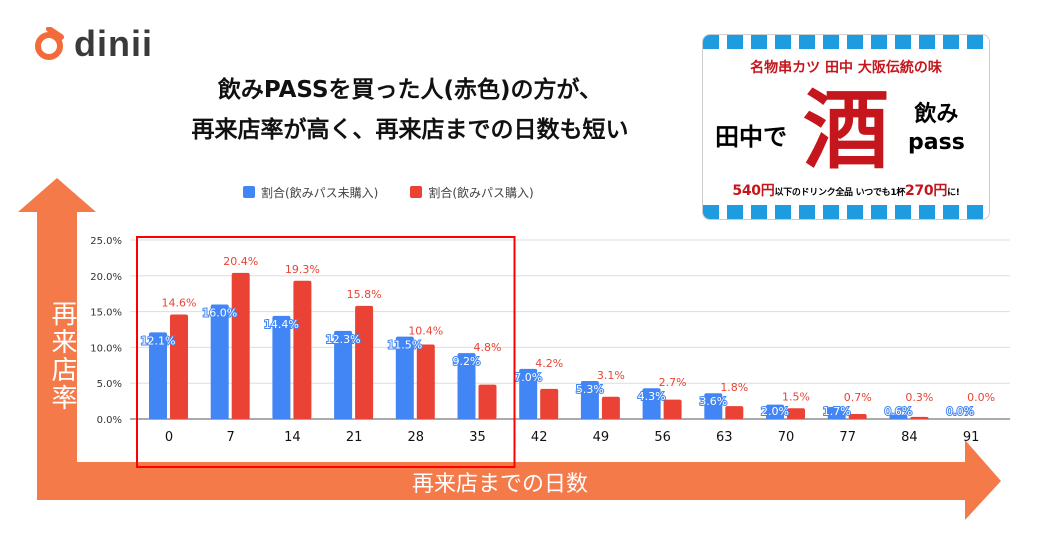  I want to click on x-tick-label: 21, so click(354, 437).